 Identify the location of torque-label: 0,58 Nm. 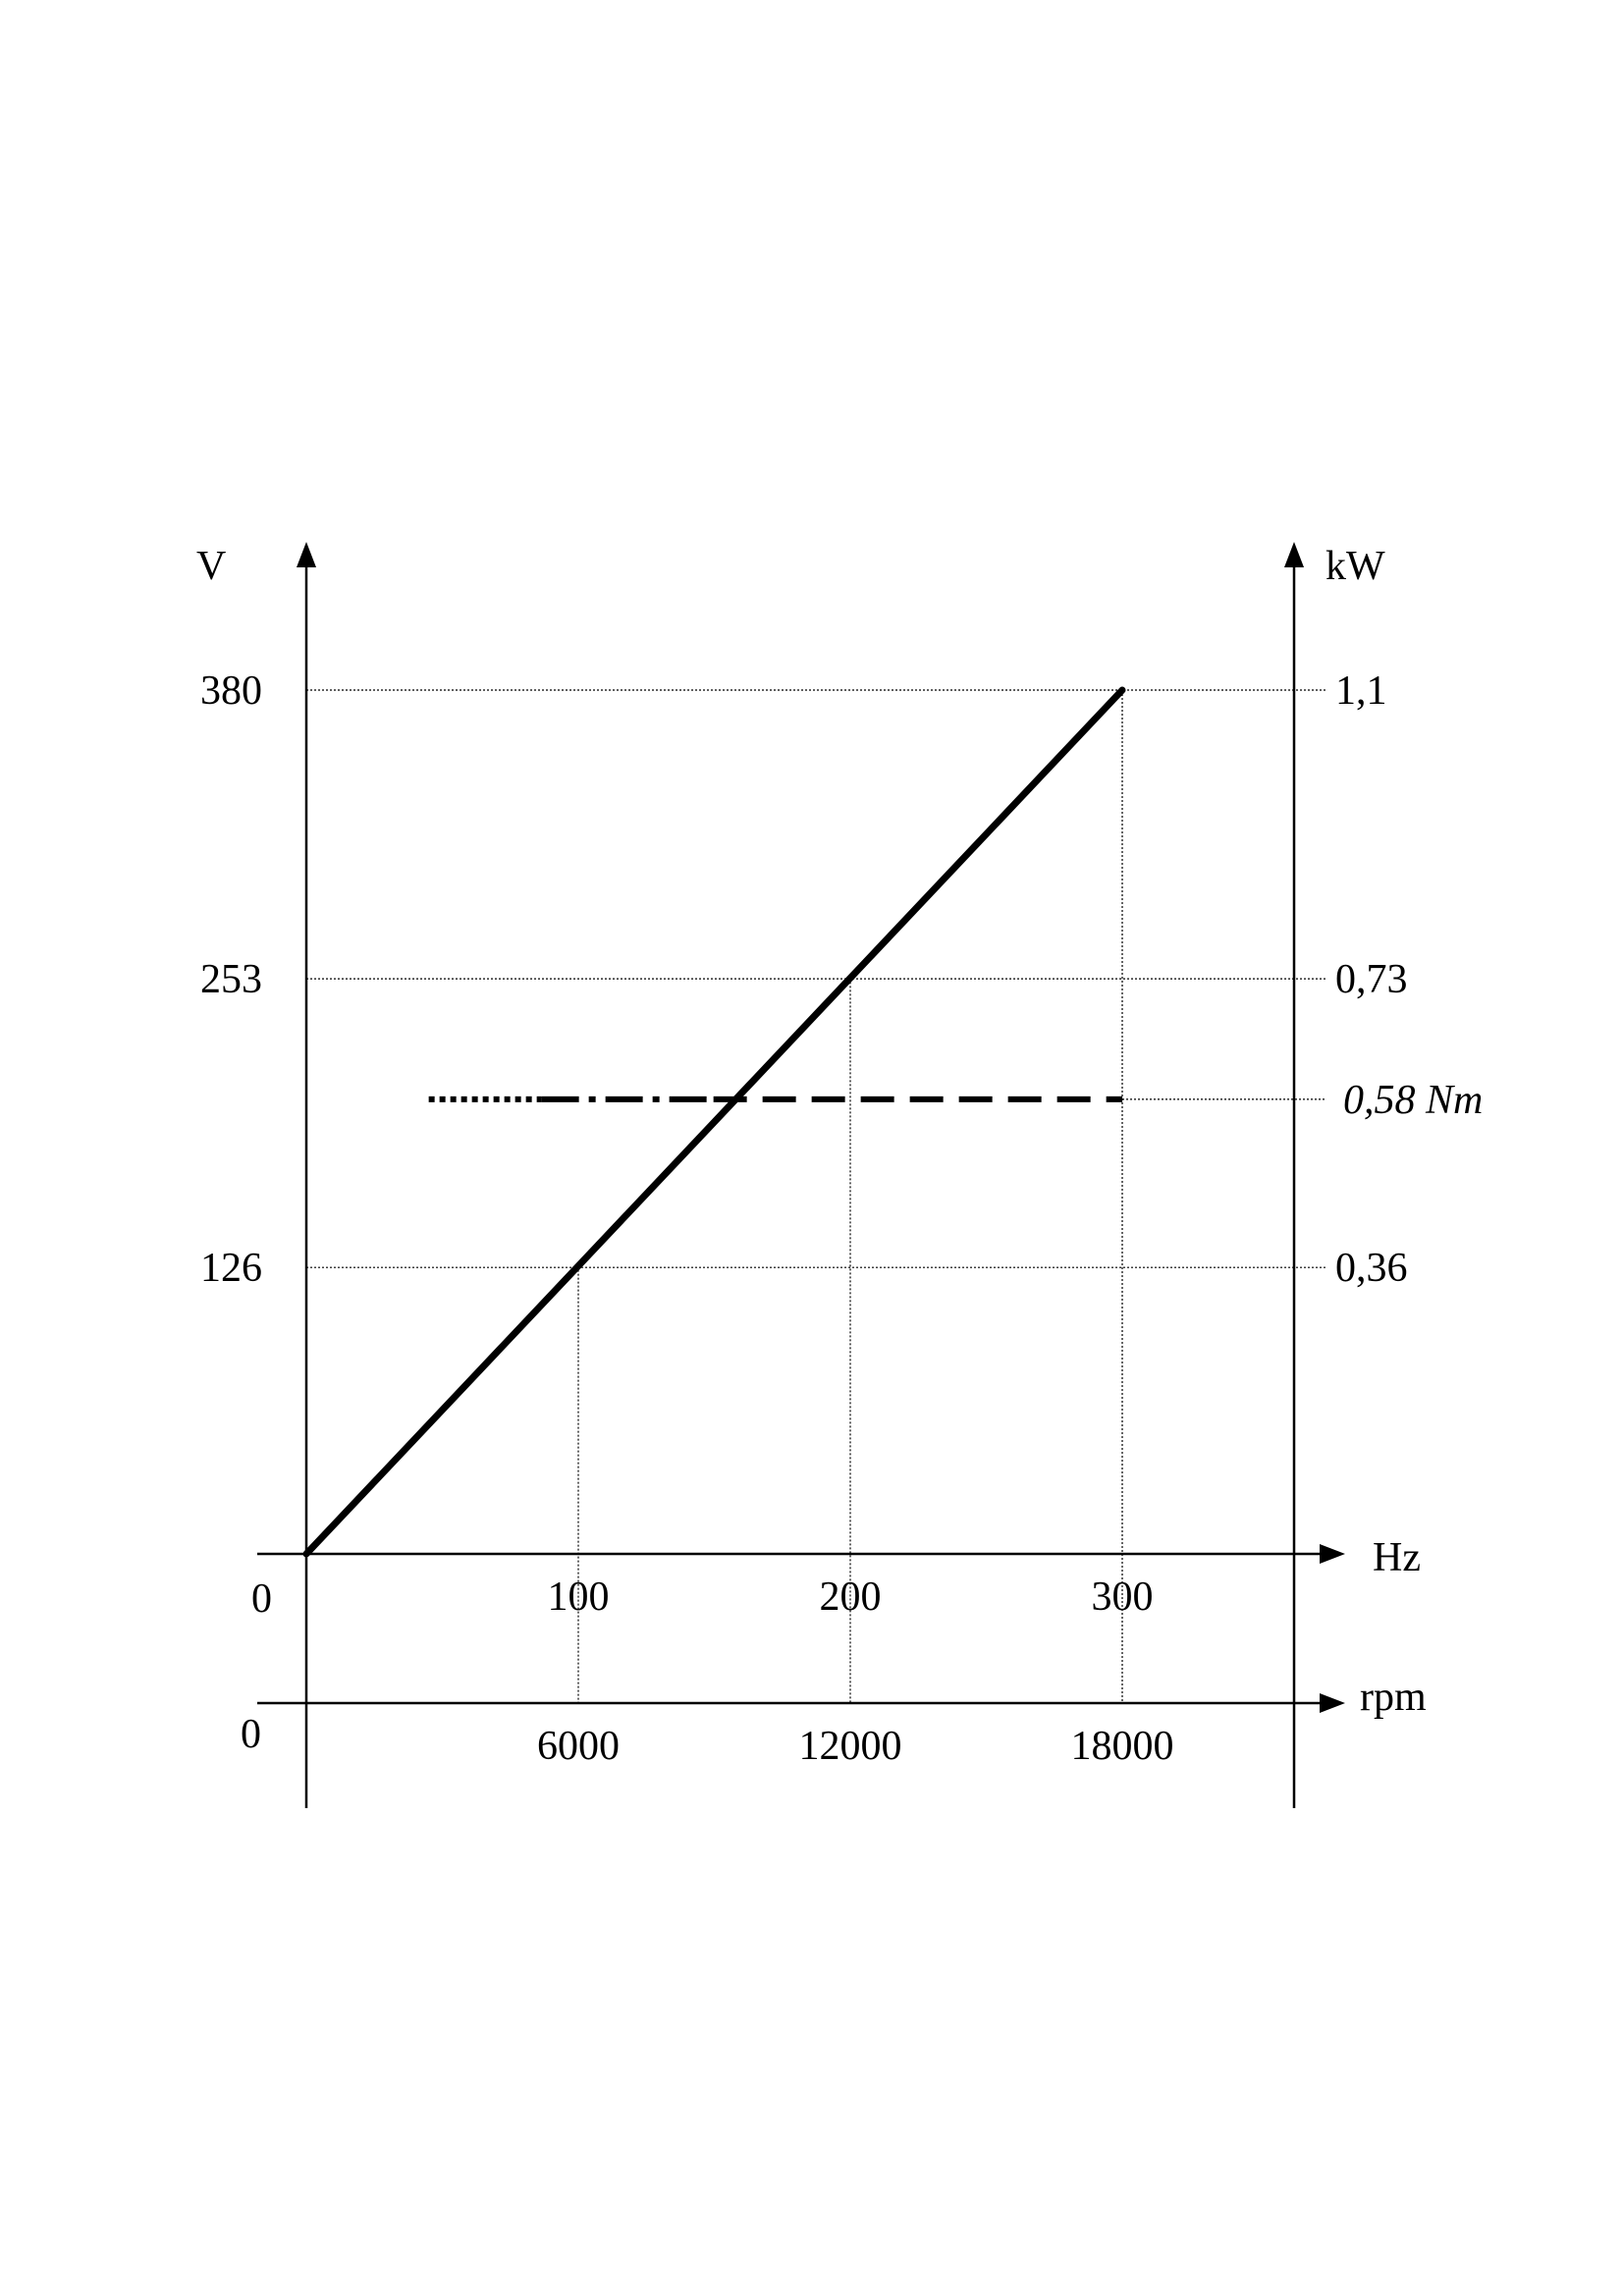
(1413, 1100).